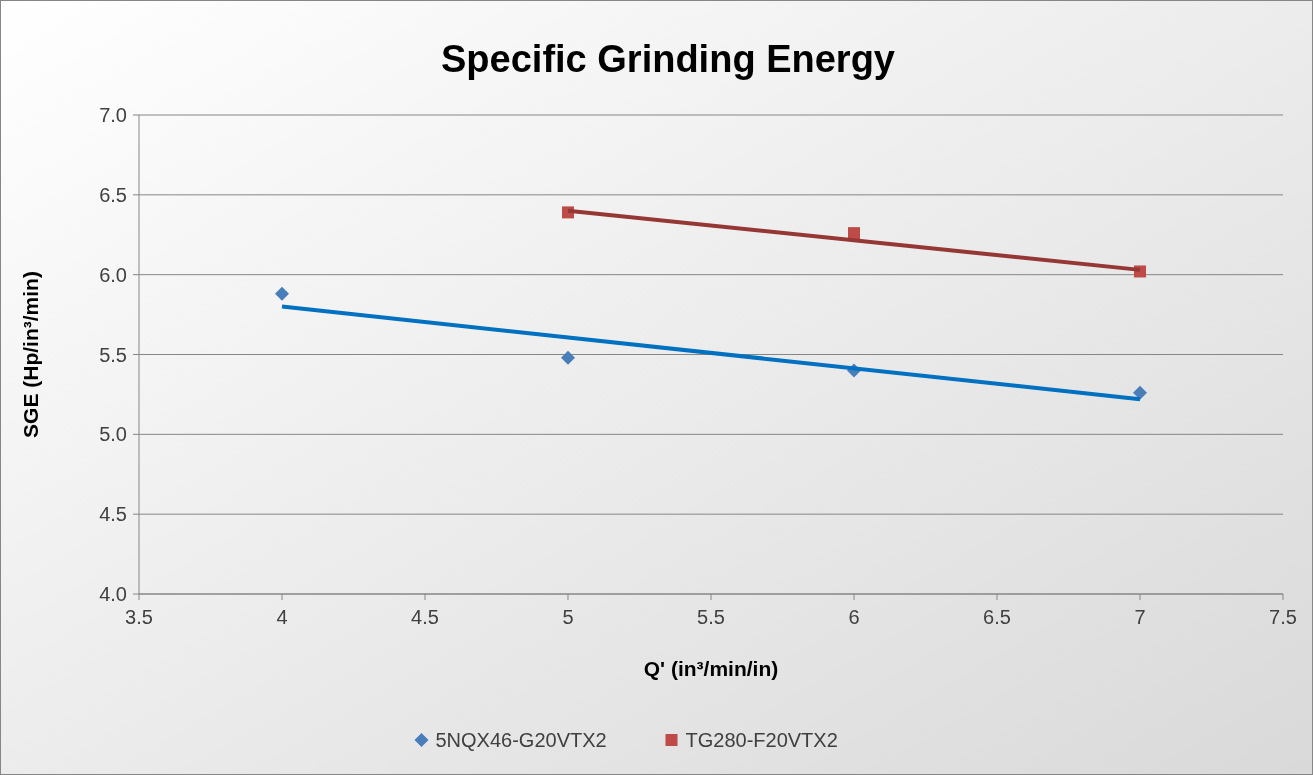 The image size is (1313, 775). Describe the element at coordinates (113, 115) in the screenshot. I see `y-tick-label: 7.0` at that location.